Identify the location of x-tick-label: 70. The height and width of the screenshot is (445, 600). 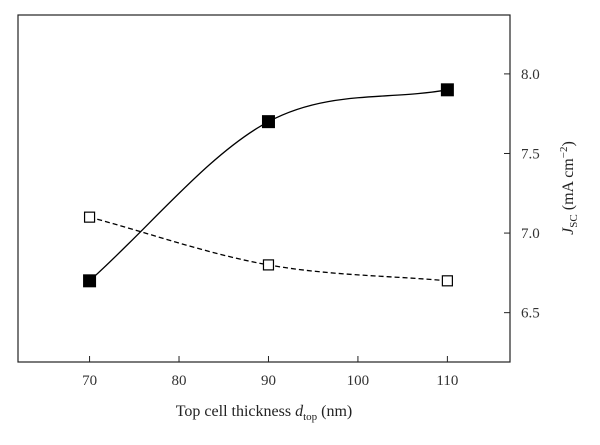
(89, 381).